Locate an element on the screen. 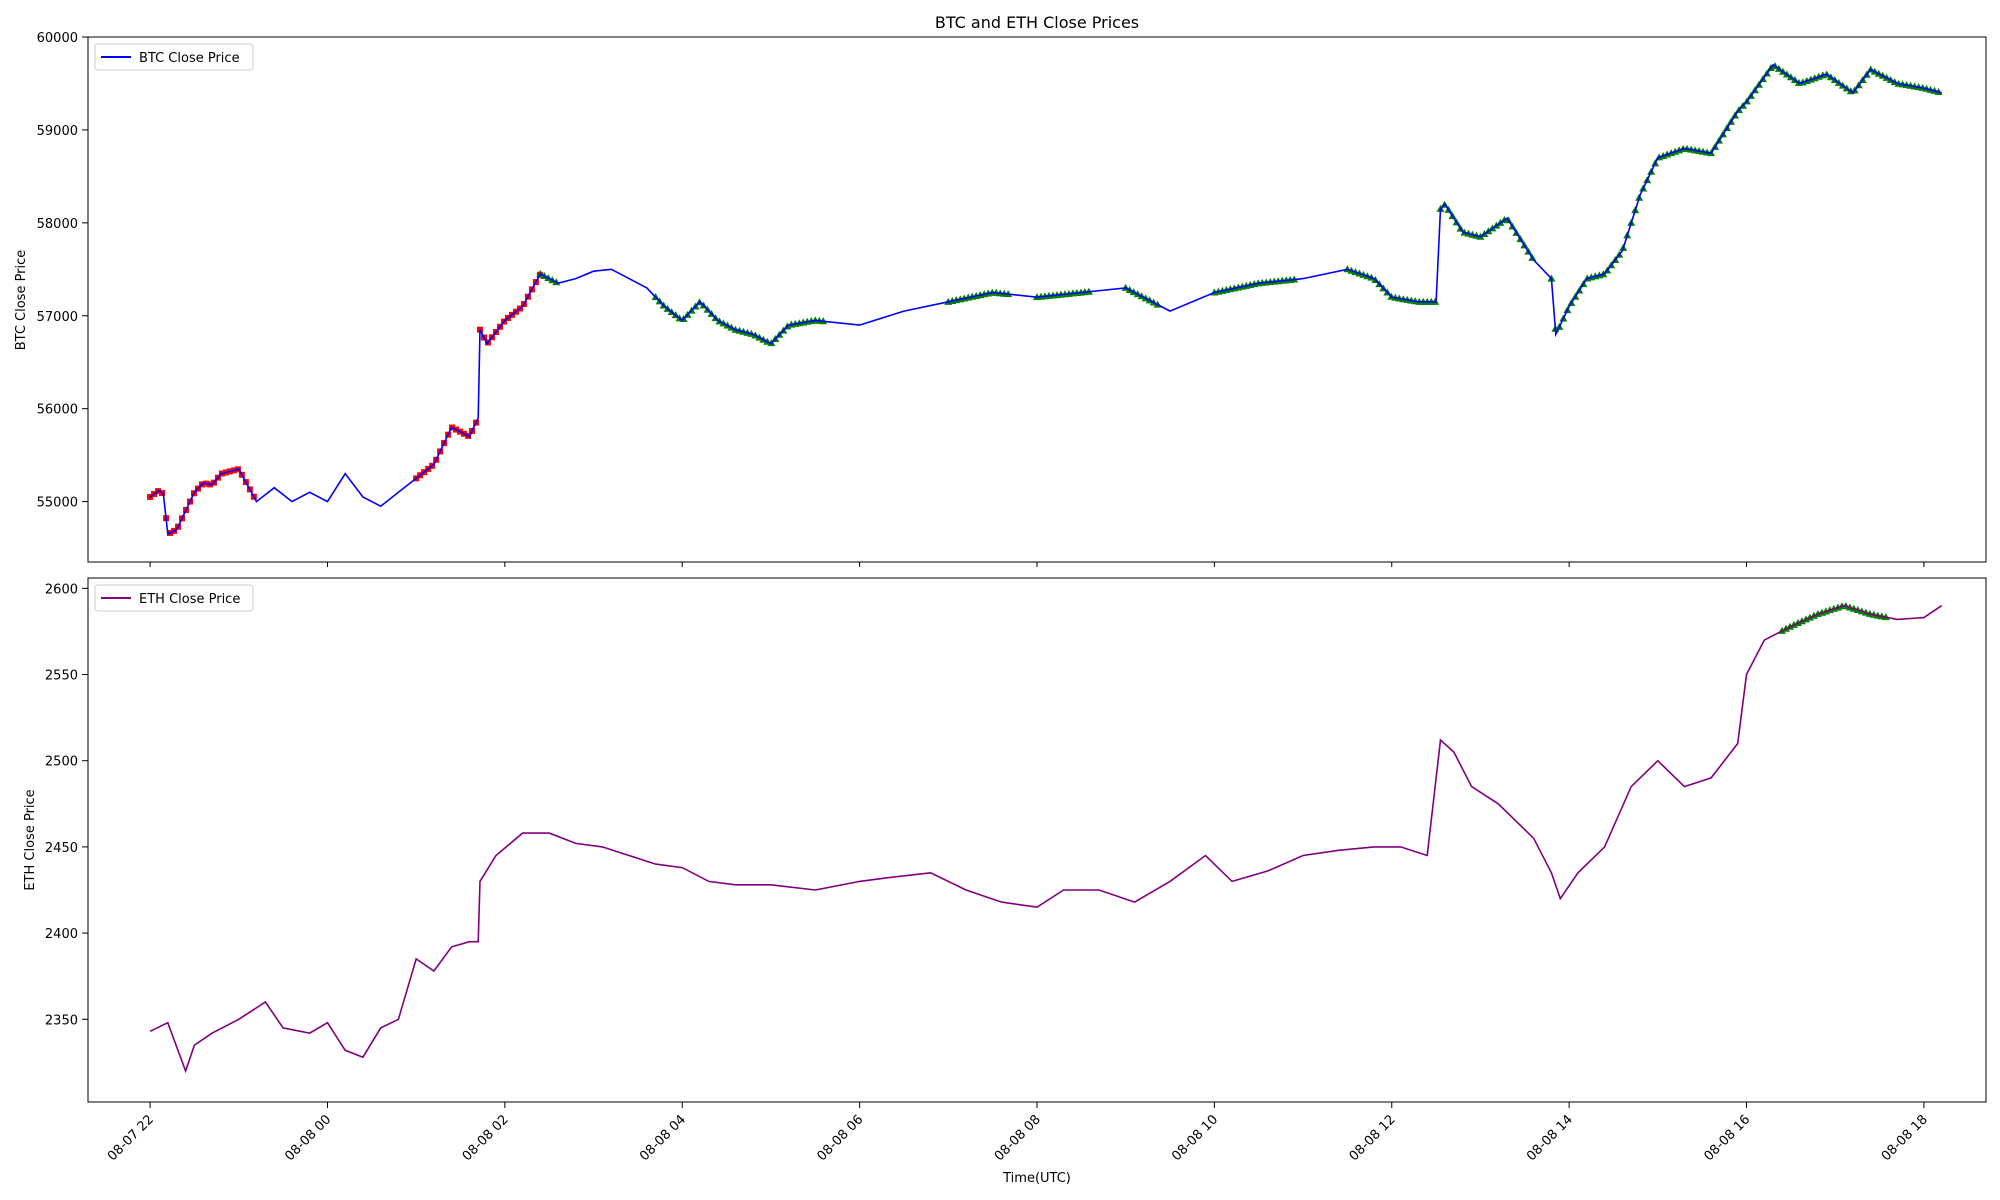 The width and height of the screenshot is (2000, 1200). btc-legend-label: BTC Close Price is located at coordinates (189, 58).